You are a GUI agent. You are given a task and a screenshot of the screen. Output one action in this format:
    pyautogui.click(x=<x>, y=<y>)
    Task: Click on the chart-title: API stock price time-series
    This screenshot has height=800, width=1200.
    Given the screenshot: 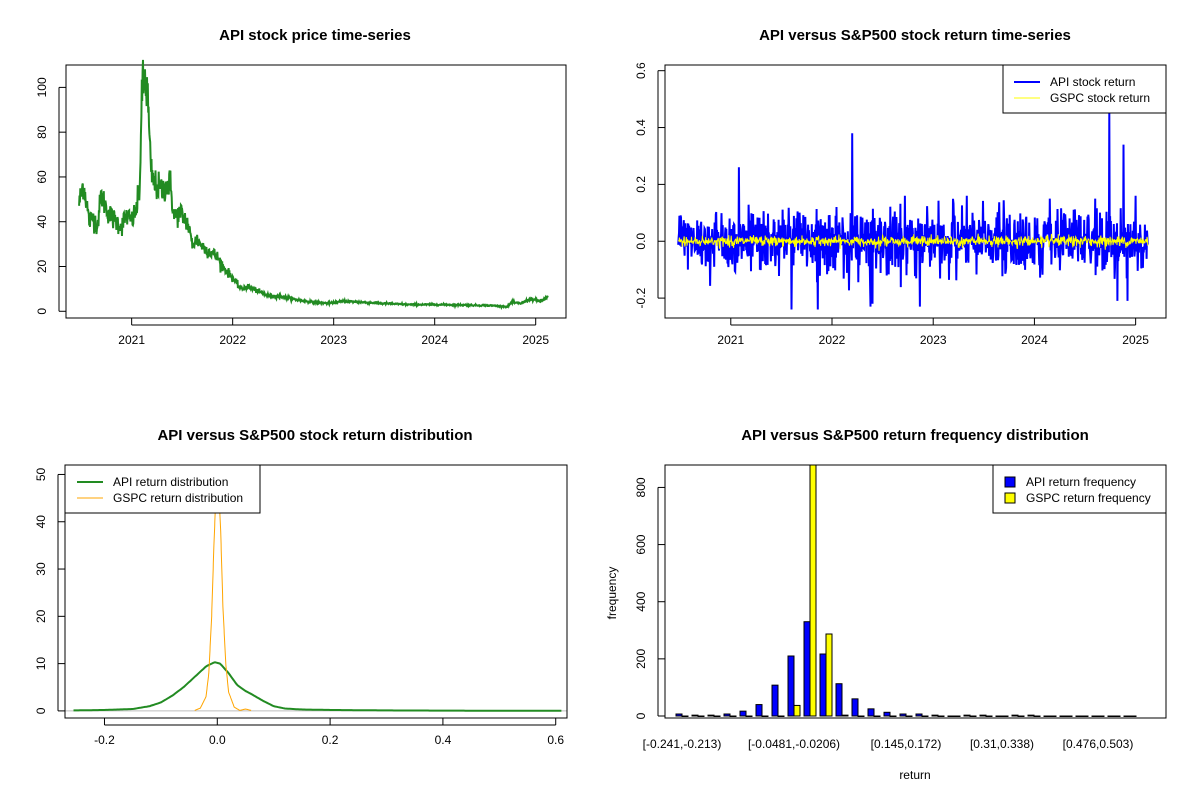 What is the action you would take?
    pyautogui.click(x=315, y=35)
    